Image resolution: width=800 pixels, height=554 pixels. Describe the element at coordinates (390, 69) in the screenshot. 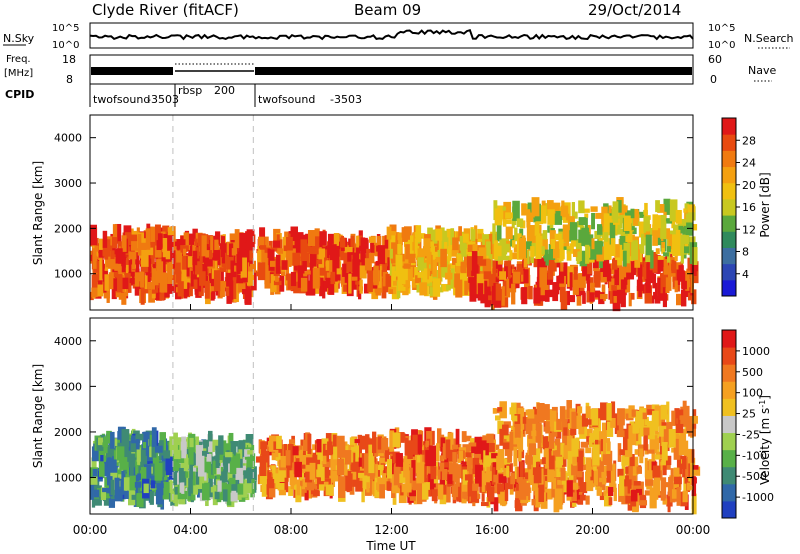

I see `frequency-panel: Freq. [MHz] 18 8 60 0 Nave` at that location.